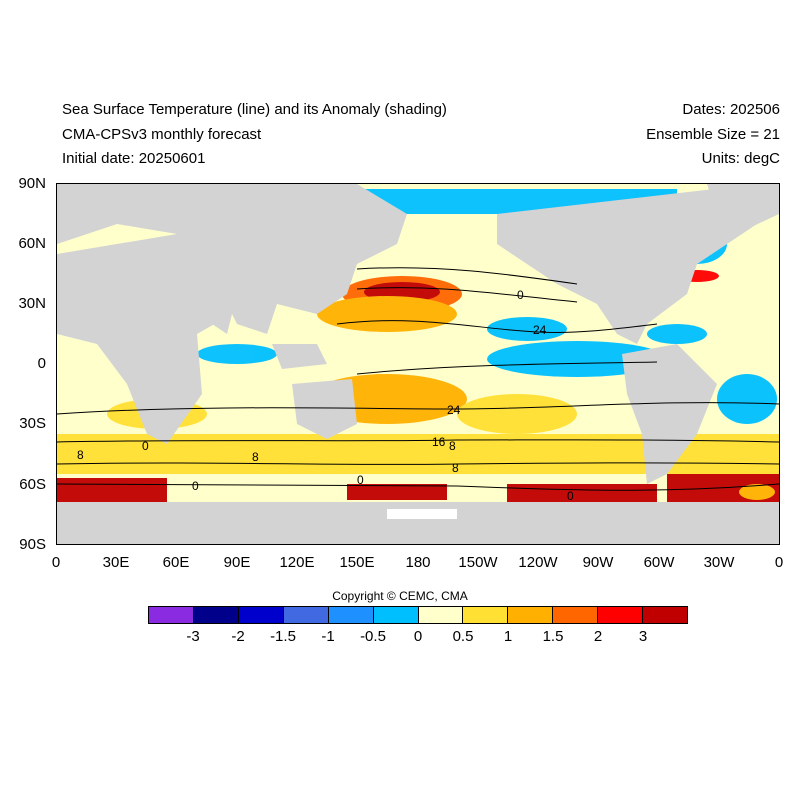 The image size is (800, 800). What do you see at coordinates (757, 492) in the screenshot?
I see `southern-orange-spot` at bounding box center [757, 492].